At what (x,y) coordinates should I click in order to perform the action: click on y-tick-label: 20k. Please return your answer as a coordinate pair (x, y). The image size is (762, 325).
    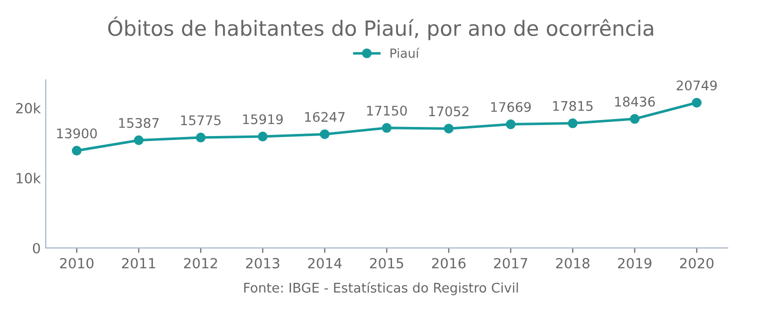
    Looking at the image, I should click on (28, 108).